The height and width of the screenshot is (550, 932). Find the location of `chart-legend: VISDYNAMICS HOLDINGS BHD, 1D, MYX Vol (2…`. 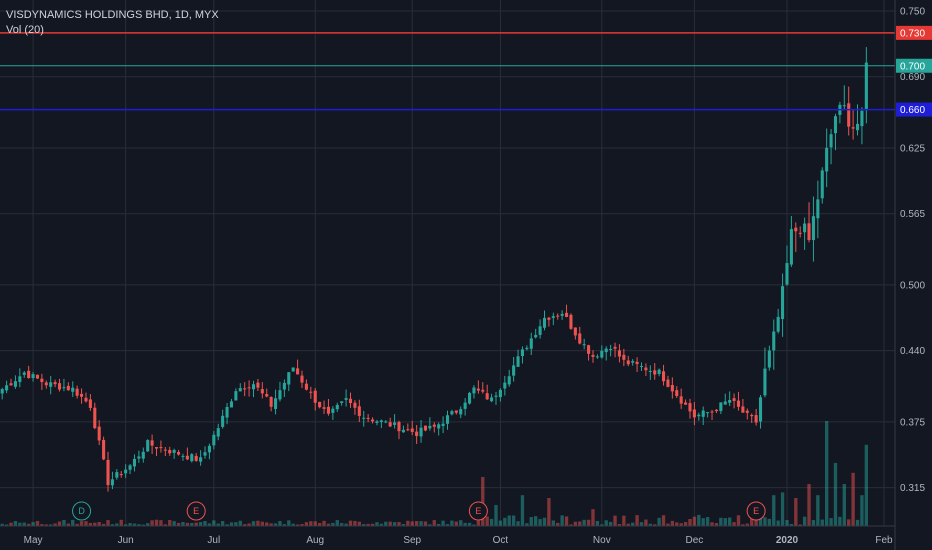

chart-legend: VISDYNAMICS HOLDINGS BHD, 1D, MYX Vol (2… is located at coordinates (112, 23).